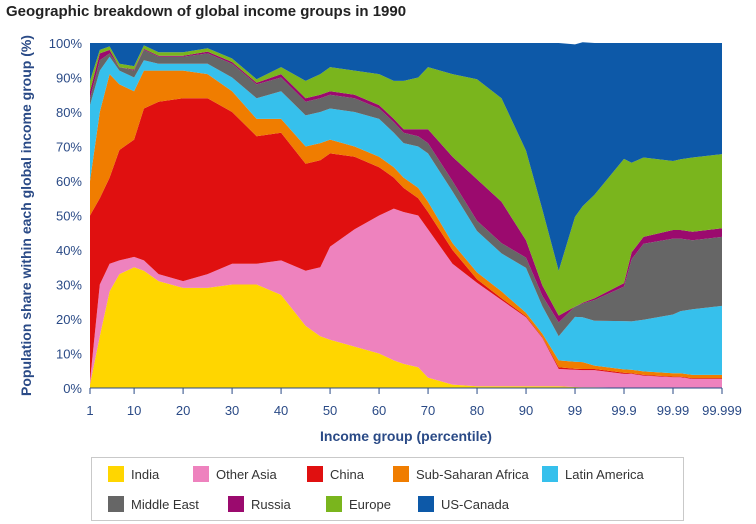  What do you see at coordinates (414, 403) in the screenshot?
I see `x-axis-ticks: 1 10 20 30 40 50 60 70 80 90 99 99.9 99.99 99.999` at bounding box center [414, 403].